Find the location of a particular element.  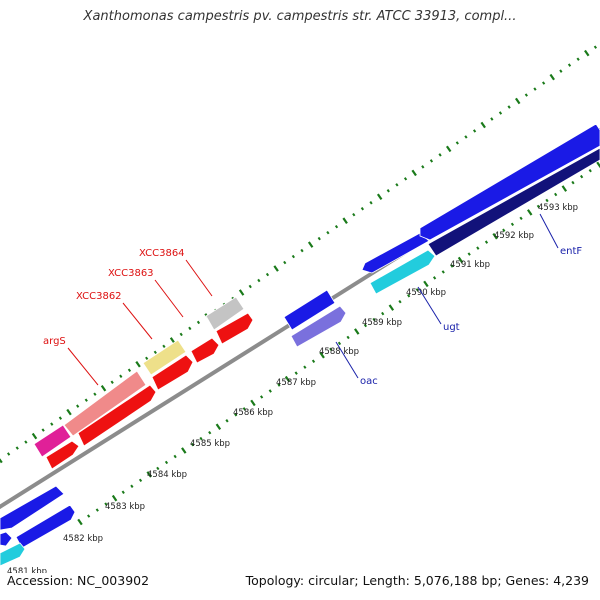

gene-label-oac: oac is located at coordinates (369, 381).